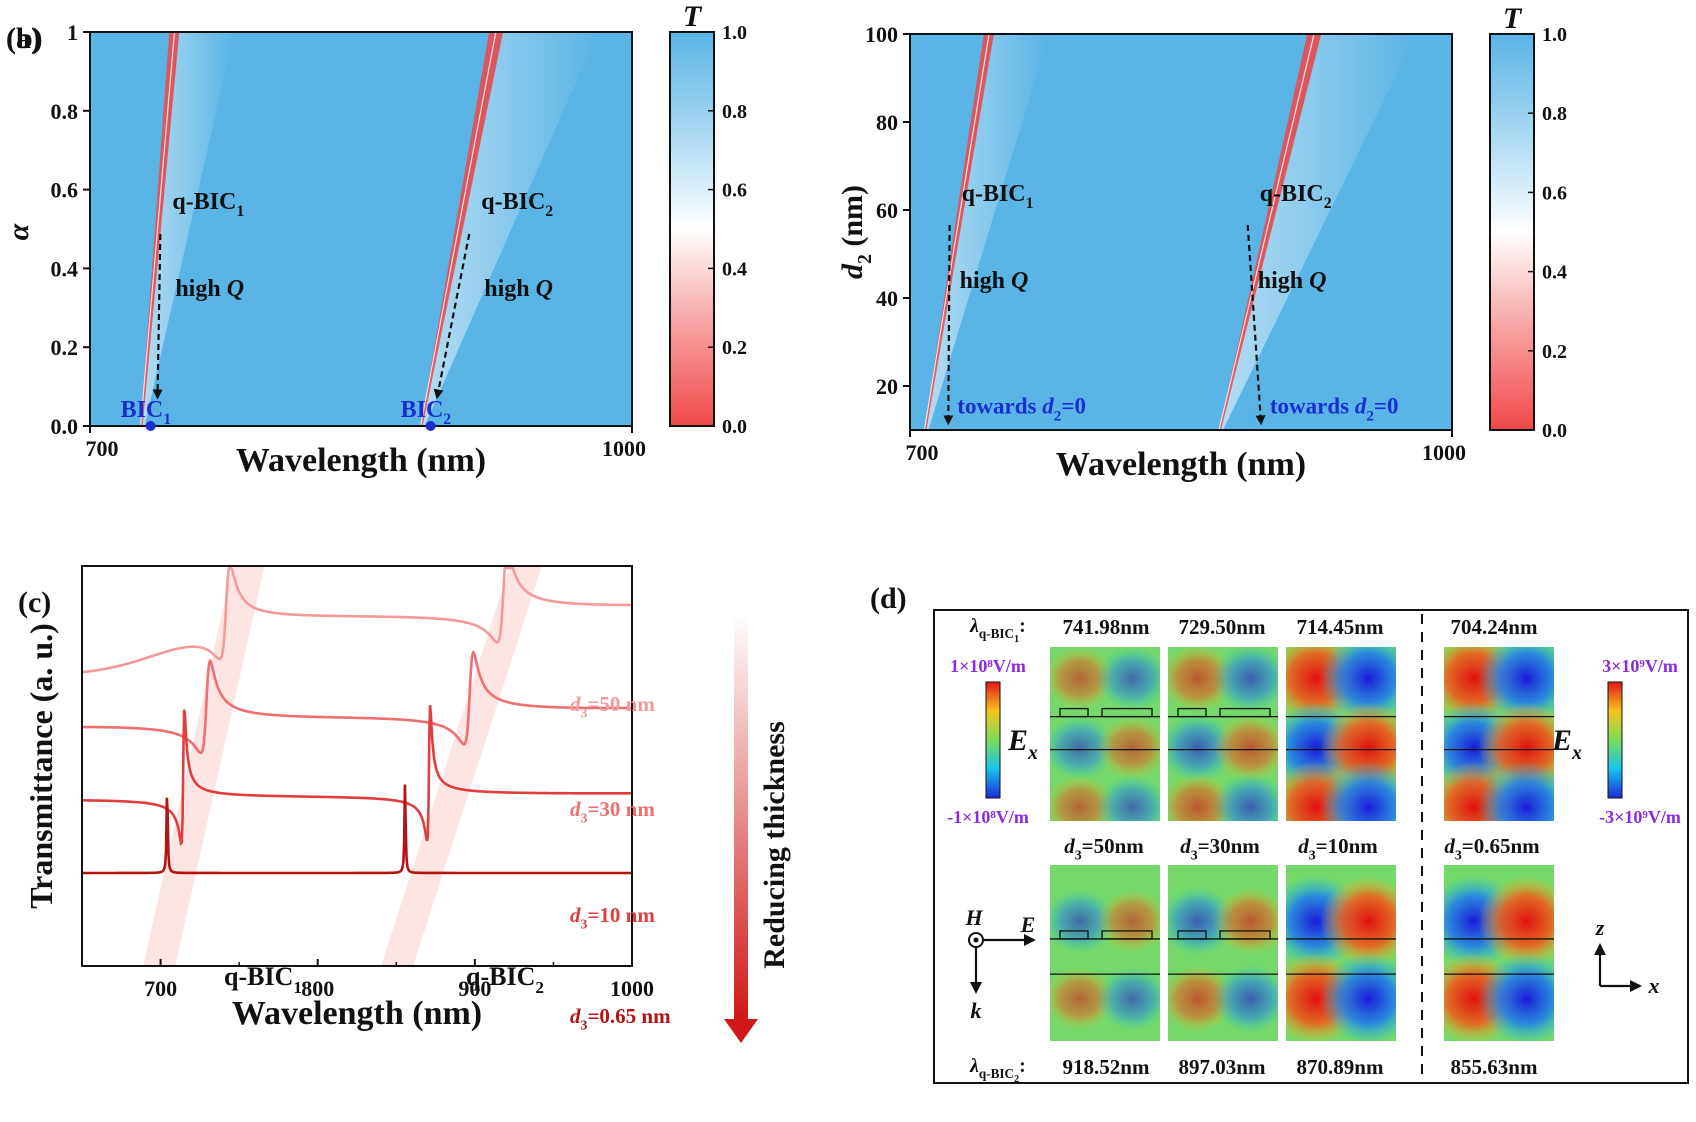 This screenshot has height=1122, width=1696. What do you see at coordinates (72, 32) in the screenshot?
I see `y-tick-label: 1` at bounding box center [72, 32].